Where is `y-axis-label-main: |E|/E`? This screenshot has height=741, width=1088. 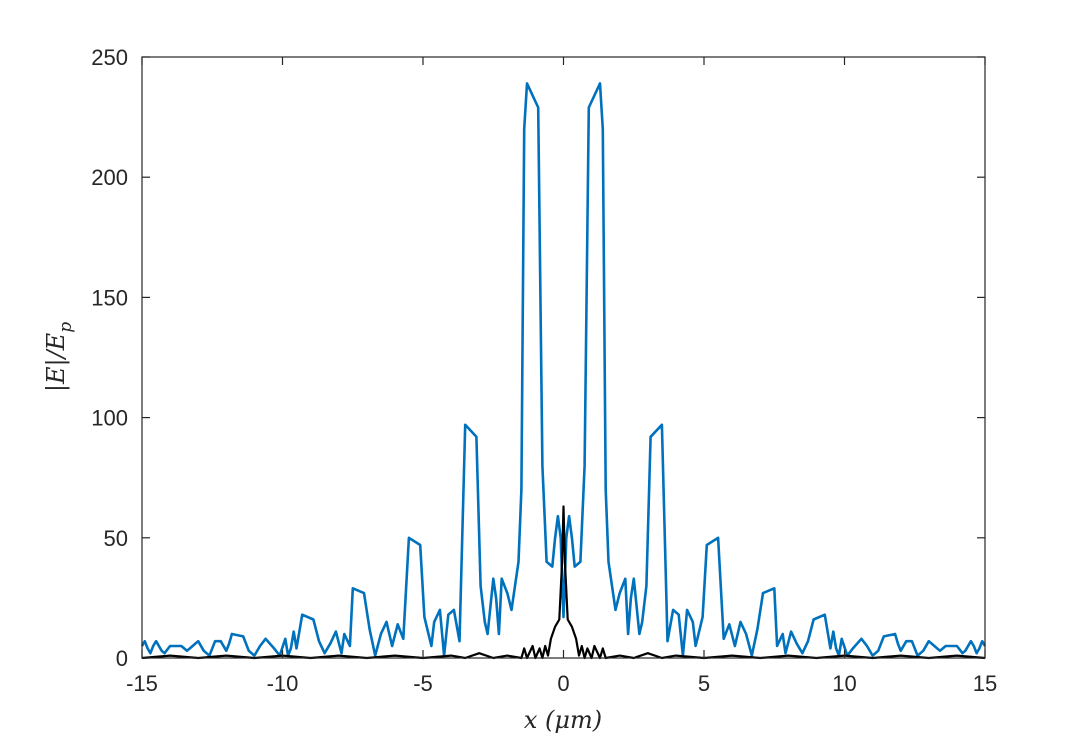 y-axis-label-main: |E|/E is located at coordinates (56, 362).